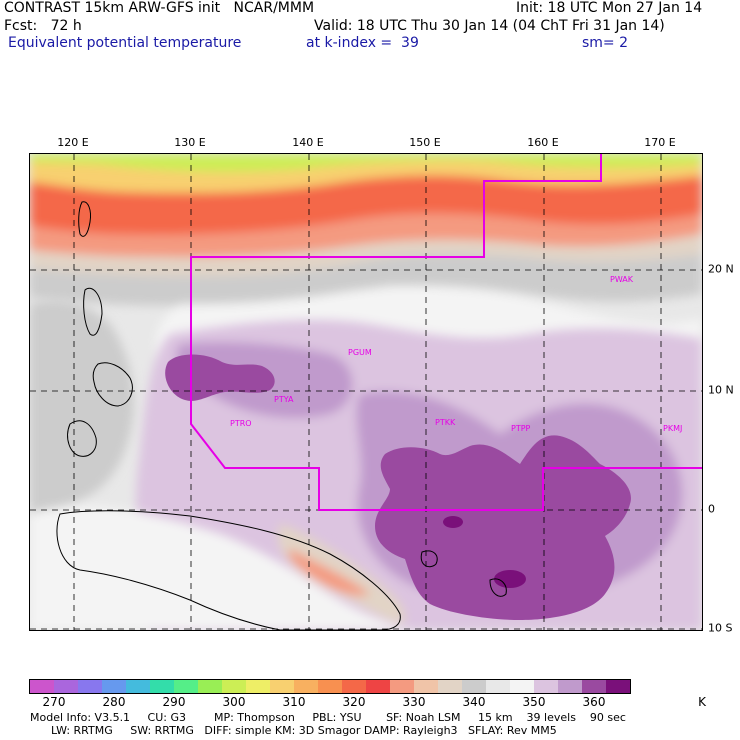  What do you see at coordinates (721, 269) in the screenshot?
I see `lat-label-20n: 20 N` at bounding box center [721, 269].